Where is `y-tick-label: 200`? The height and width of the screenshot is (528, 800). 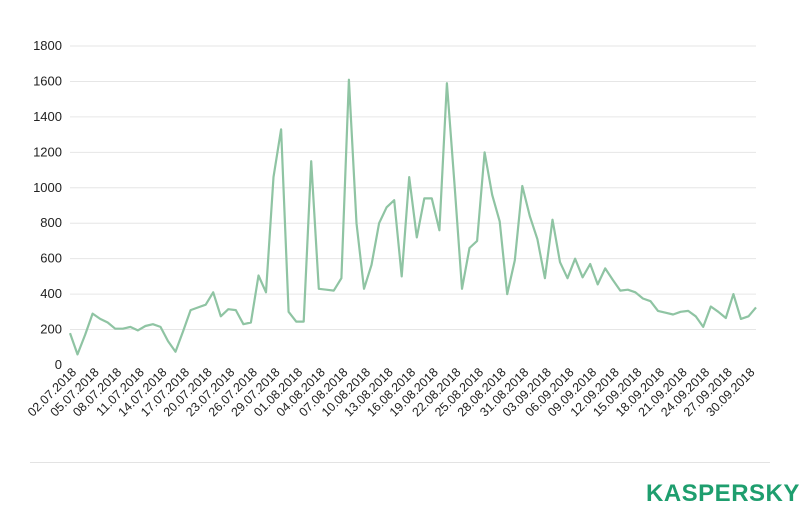
y-tick-label: 200 is located at coordinates (51, 329).